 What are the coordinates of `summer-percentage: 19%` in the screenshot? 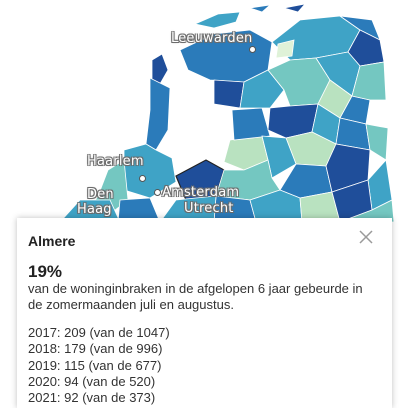 It's located at (45, 271).